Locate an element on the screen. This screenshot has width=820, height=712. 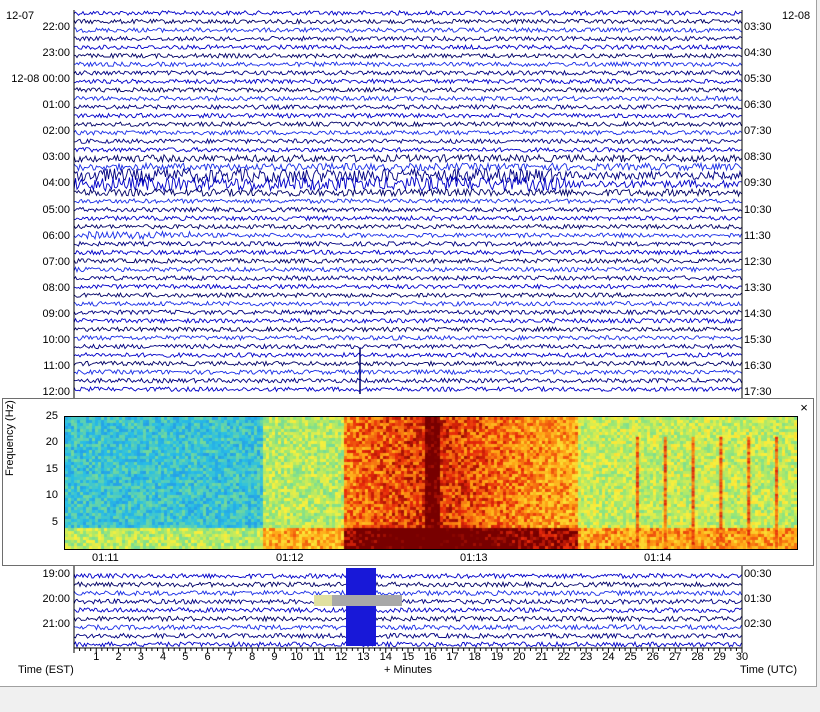
spectrogram-x-tick: 01:13 is located at coordinates (474, 558).